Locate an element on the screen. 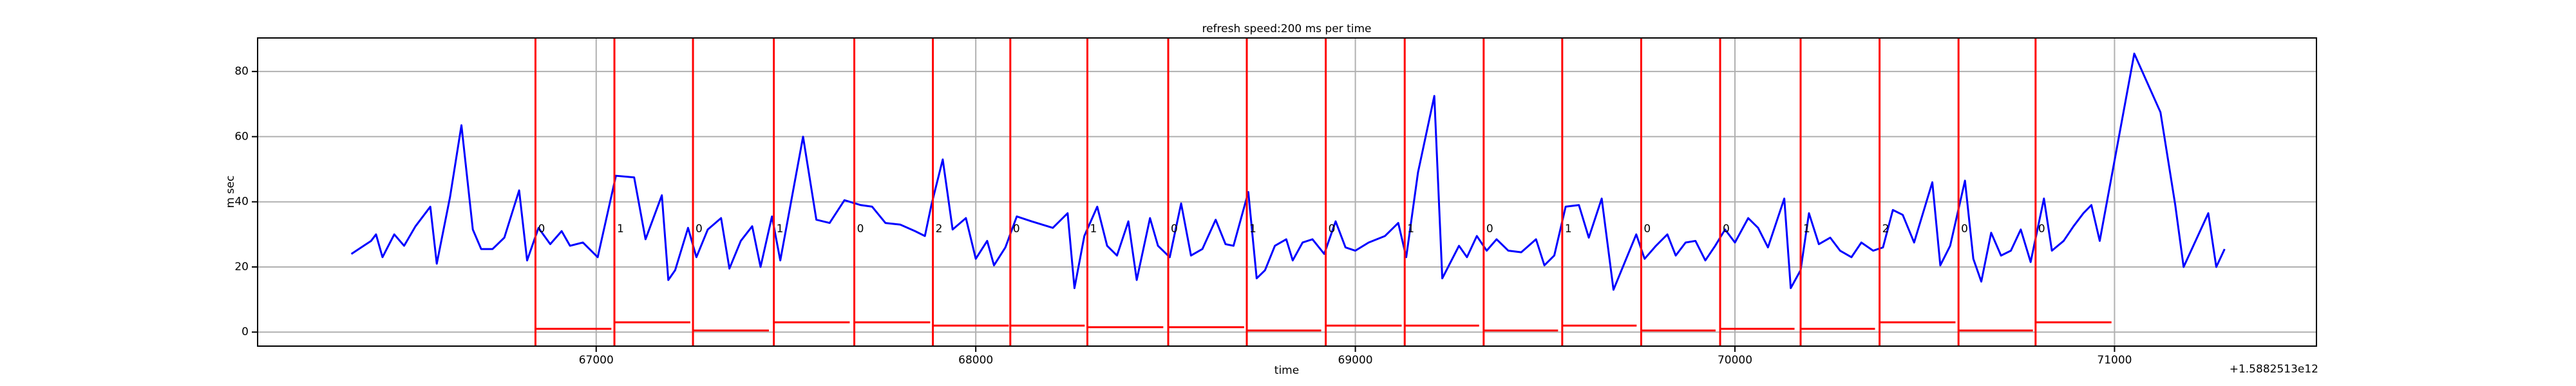 This screenshot has height=386, width=2576. x-offset-label: +1.5882513e12 is located at coordinates (2274, 369).